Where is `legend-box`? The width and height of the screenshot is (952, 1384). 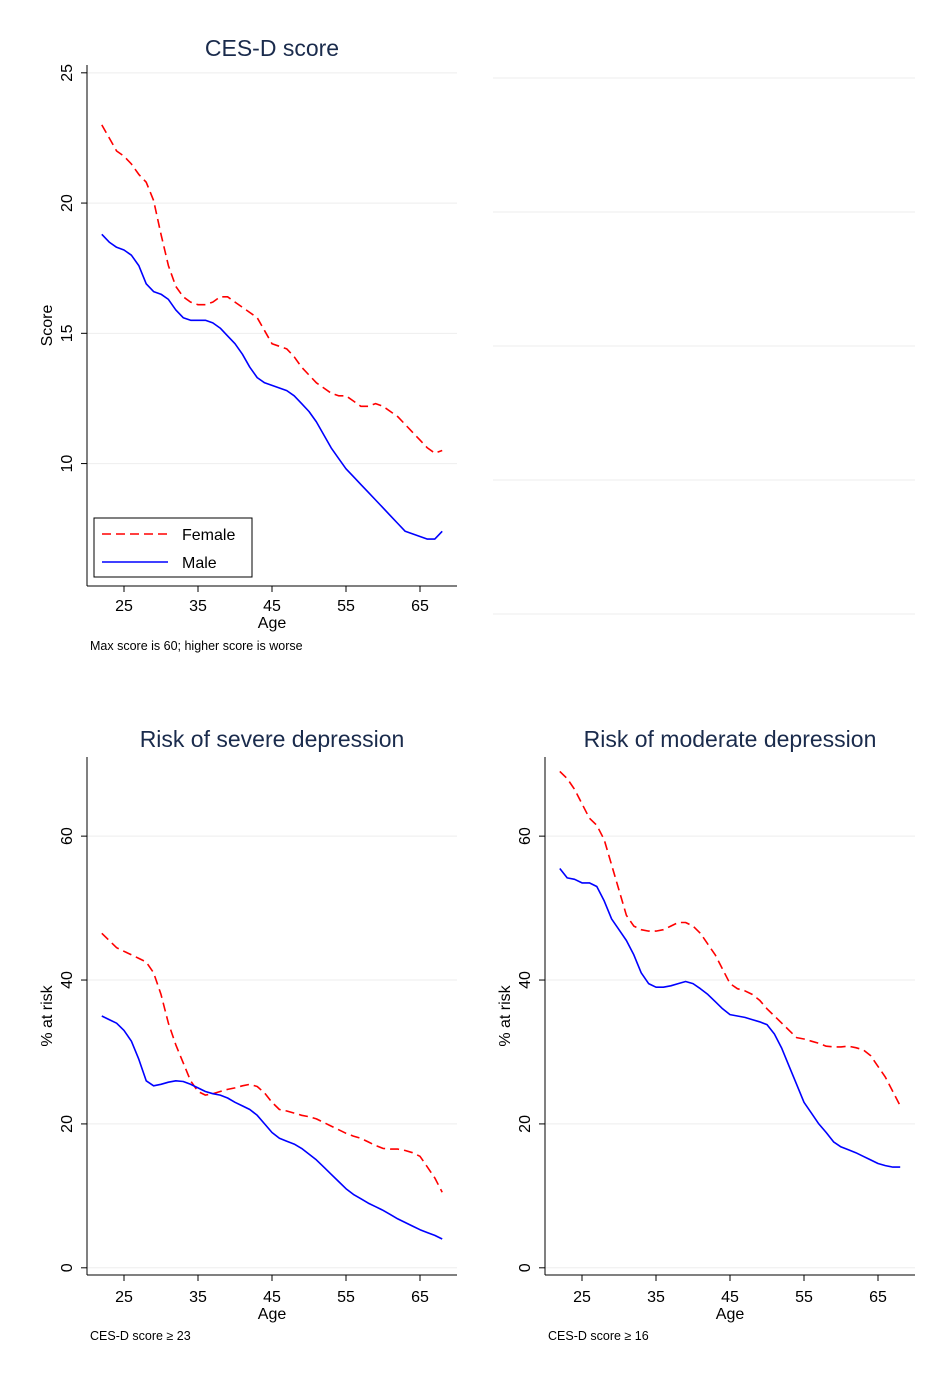 legend-box is located at coordinates (173, 547).